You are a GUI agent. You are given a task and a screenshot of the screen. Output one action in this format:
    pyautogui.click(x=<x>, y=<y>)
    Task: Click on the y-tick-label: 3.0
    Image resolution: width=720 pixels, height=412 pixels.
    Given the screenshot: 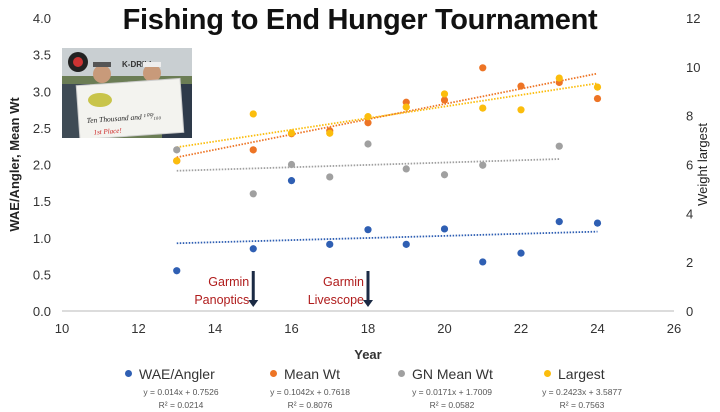 What is the action you would take?
    pyautogui.click(x=42, y=91)
    